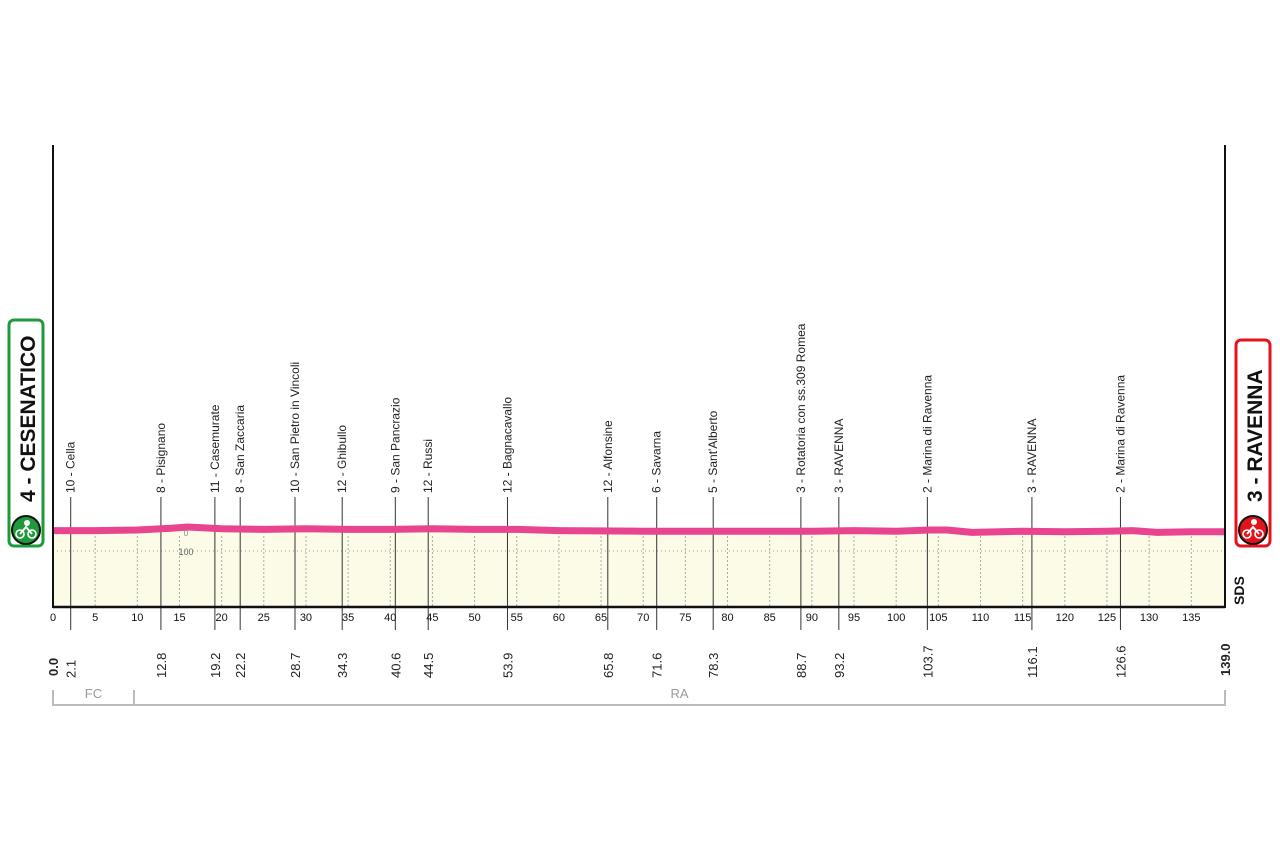 This screenshot has width=1280, height=852. Describe the element at coordinates (559, 618) in the screenshot. I see `x-tick-label: 60` at that location.